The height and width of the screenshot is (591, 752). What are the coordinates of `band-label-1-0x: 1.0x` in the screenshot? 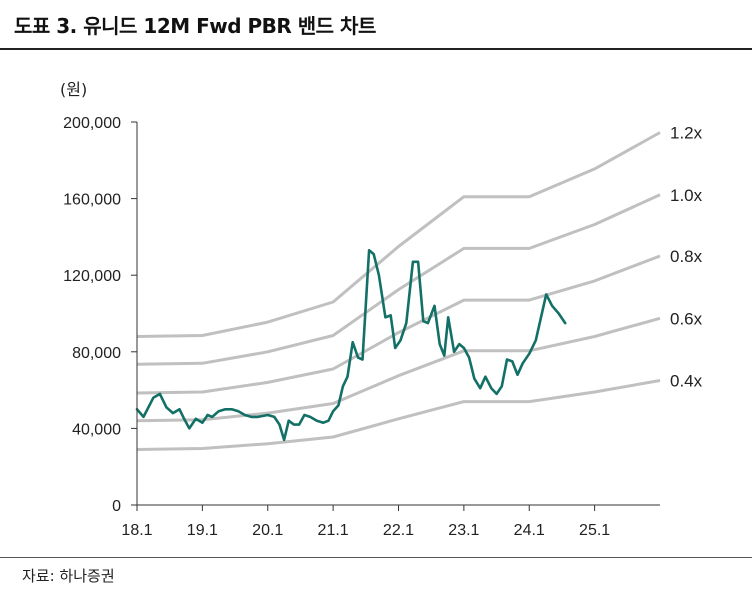 It's located at (686, 195).